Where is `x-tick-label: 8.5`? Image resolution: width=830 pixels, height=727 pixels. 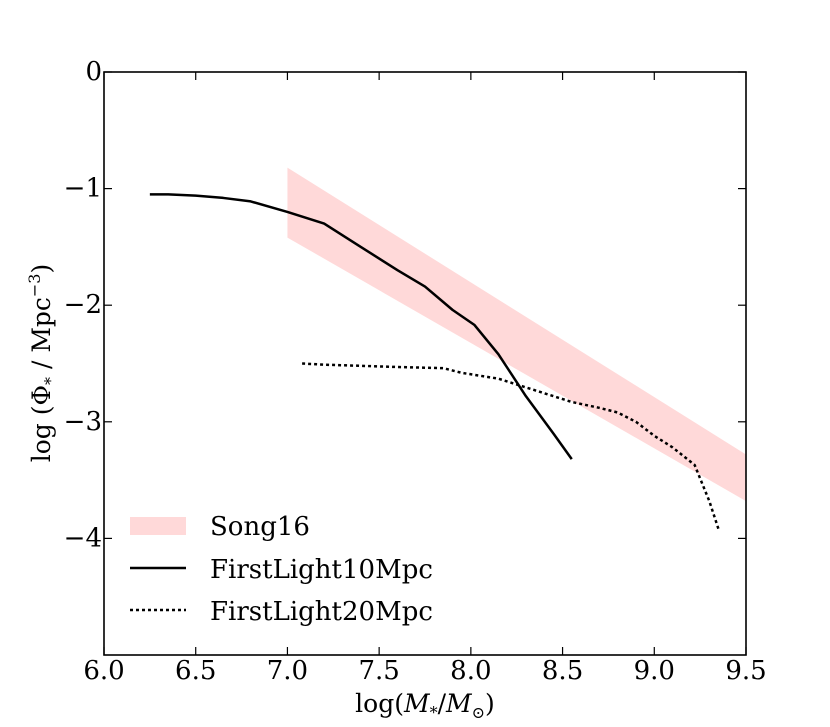 x-tick-label: 8.5 is located at coordinates (562, 671).